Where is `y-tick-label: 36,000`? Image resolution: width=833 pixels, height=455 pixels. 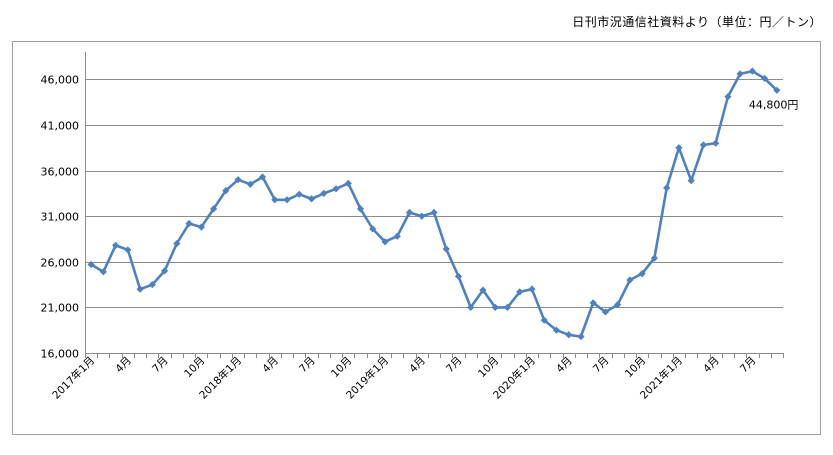 y-tick-label: 36,000 is located at coordinates (60, 172).